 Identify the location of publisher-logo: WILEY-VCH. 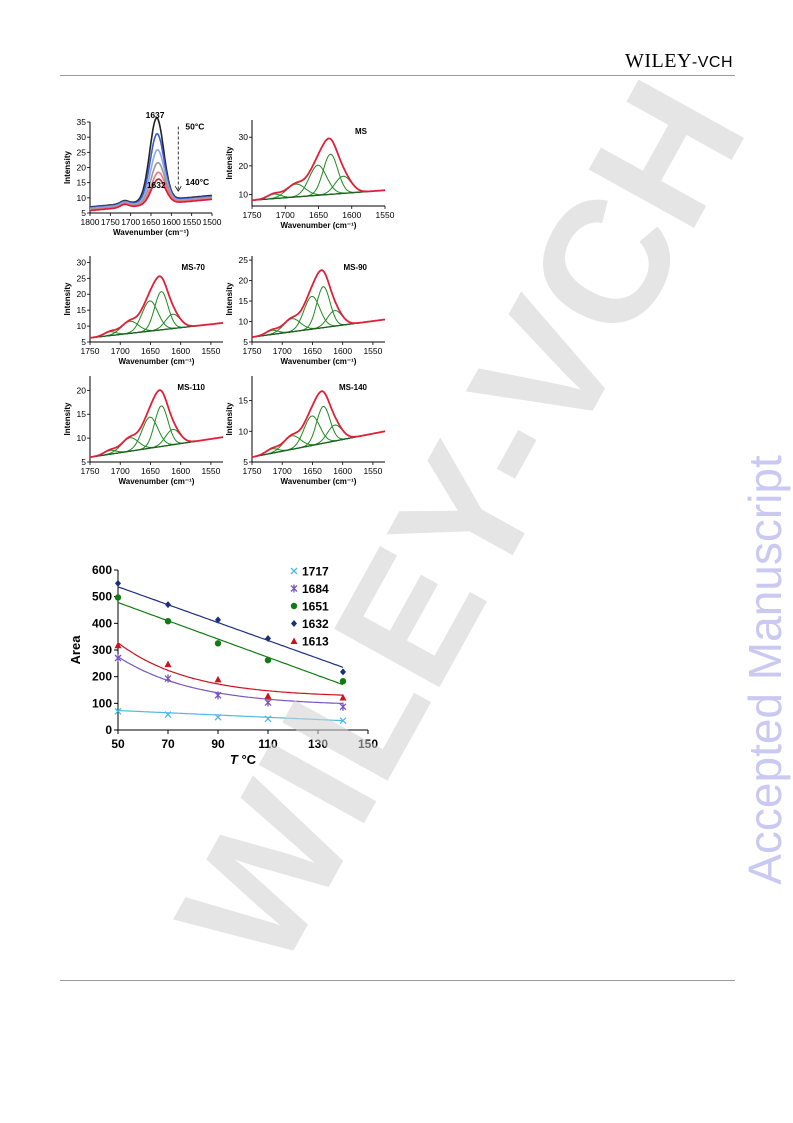
(678, 61).